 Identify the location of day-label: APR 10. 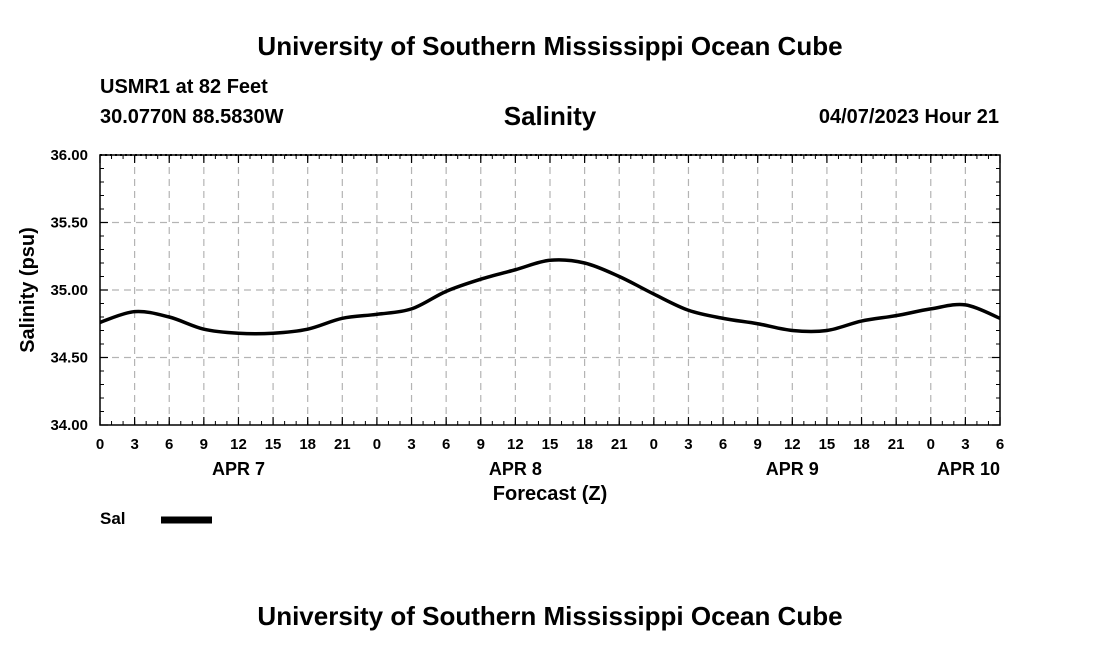
(968, 469).